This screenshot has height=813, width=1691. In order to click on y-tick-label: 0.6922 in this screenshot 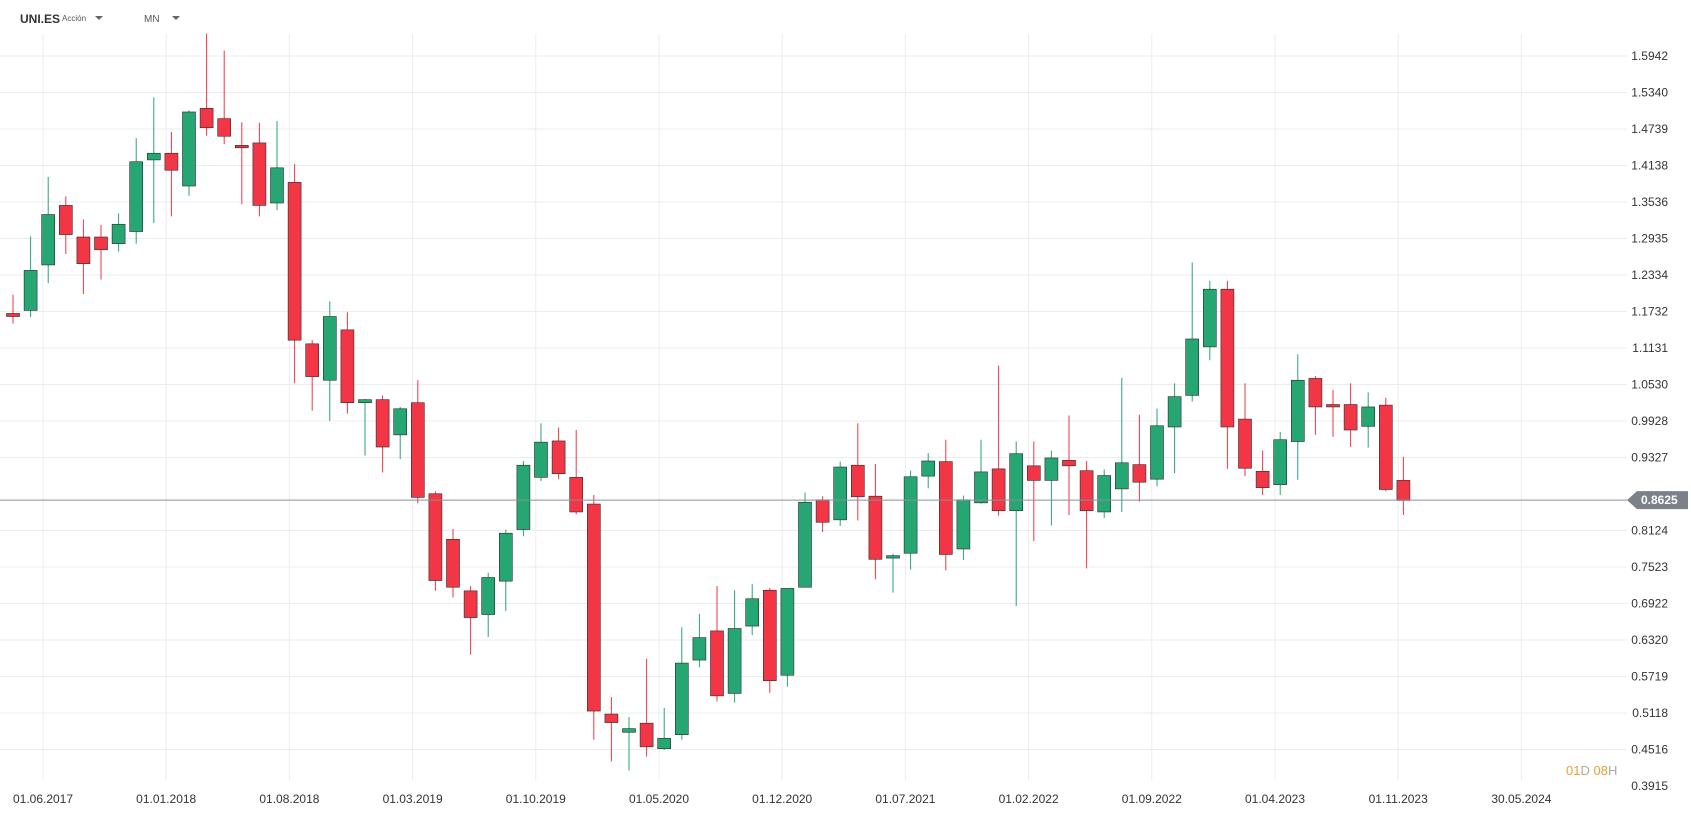, I will do `click(1649, 603)`.